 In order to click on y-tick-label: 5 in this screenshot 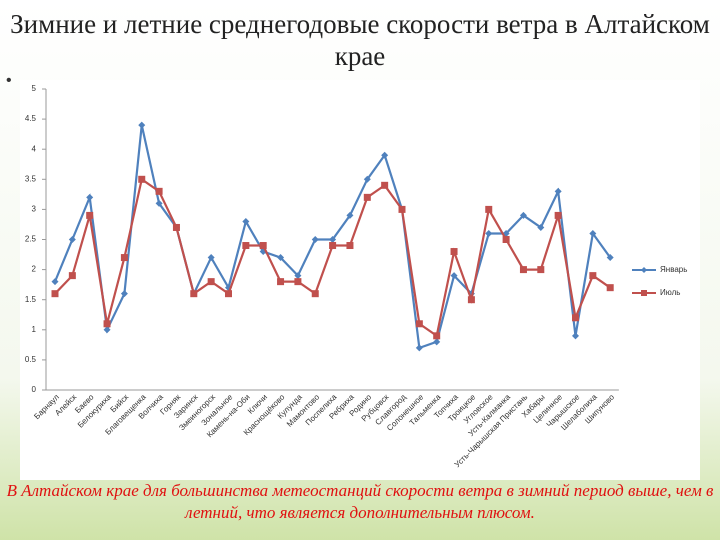, I will do `click(34, 88)`.